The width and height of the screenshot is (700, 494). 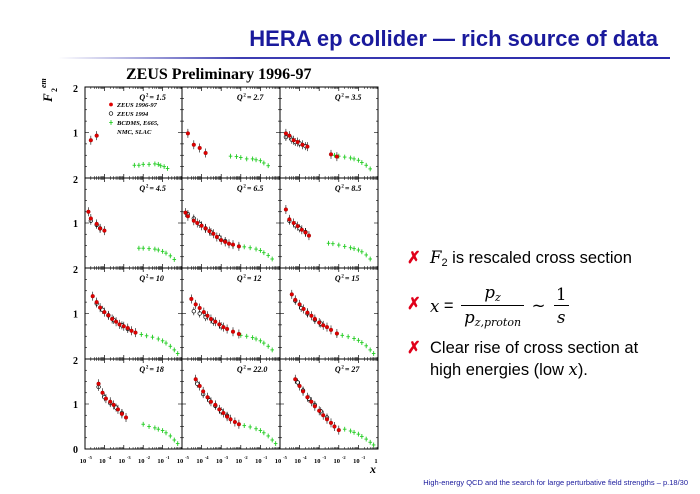 What do you see at coordinates (133, 313) in the screenshot?
I see `panel-q2-10: Q 2 = 10` at bounding box center [133, 313].